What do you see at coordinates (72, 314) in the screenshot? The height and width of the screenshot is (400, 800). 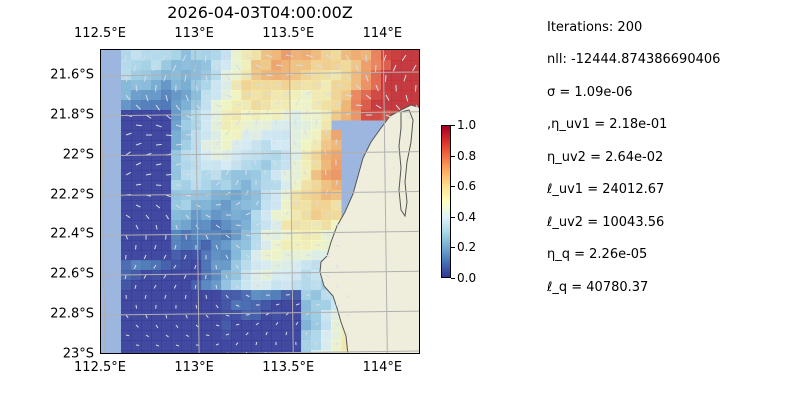 I see `lat-tick-label: 22.8°S` at bounding box center [72, 314].